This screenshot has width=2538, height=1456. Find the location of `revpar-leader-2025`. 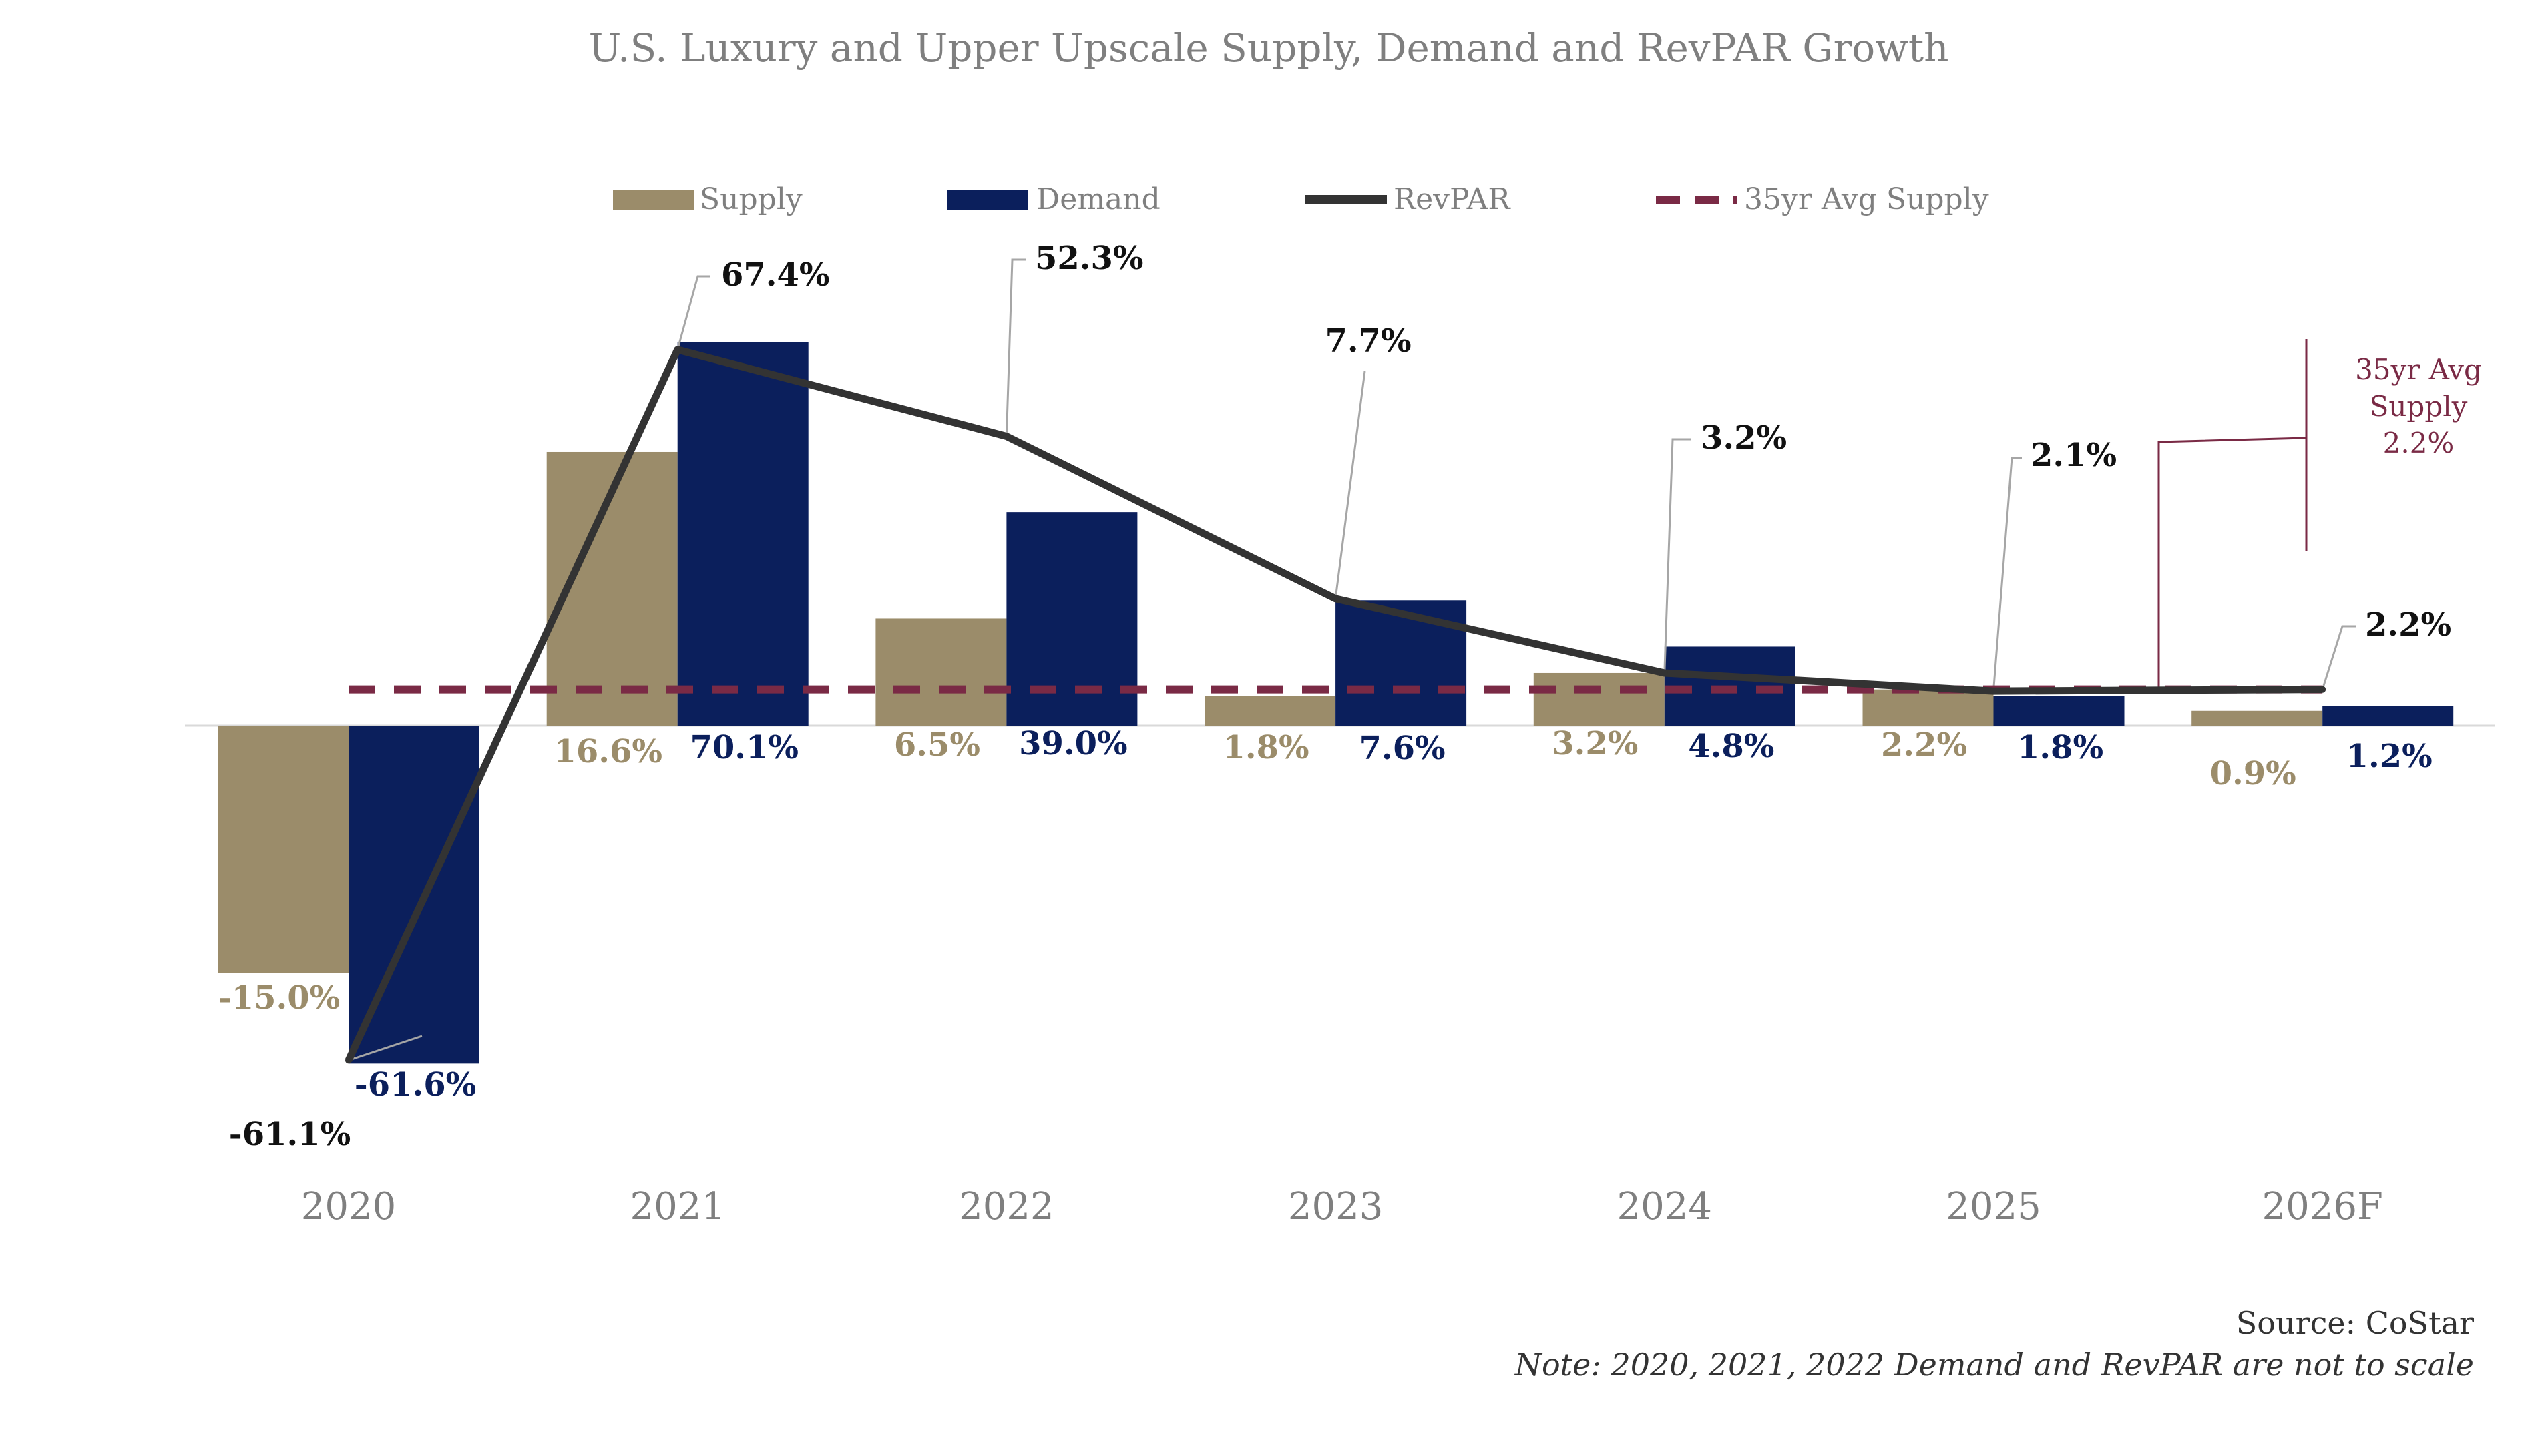

revpar-leader-2025 is located at coordinates (2007, 574).